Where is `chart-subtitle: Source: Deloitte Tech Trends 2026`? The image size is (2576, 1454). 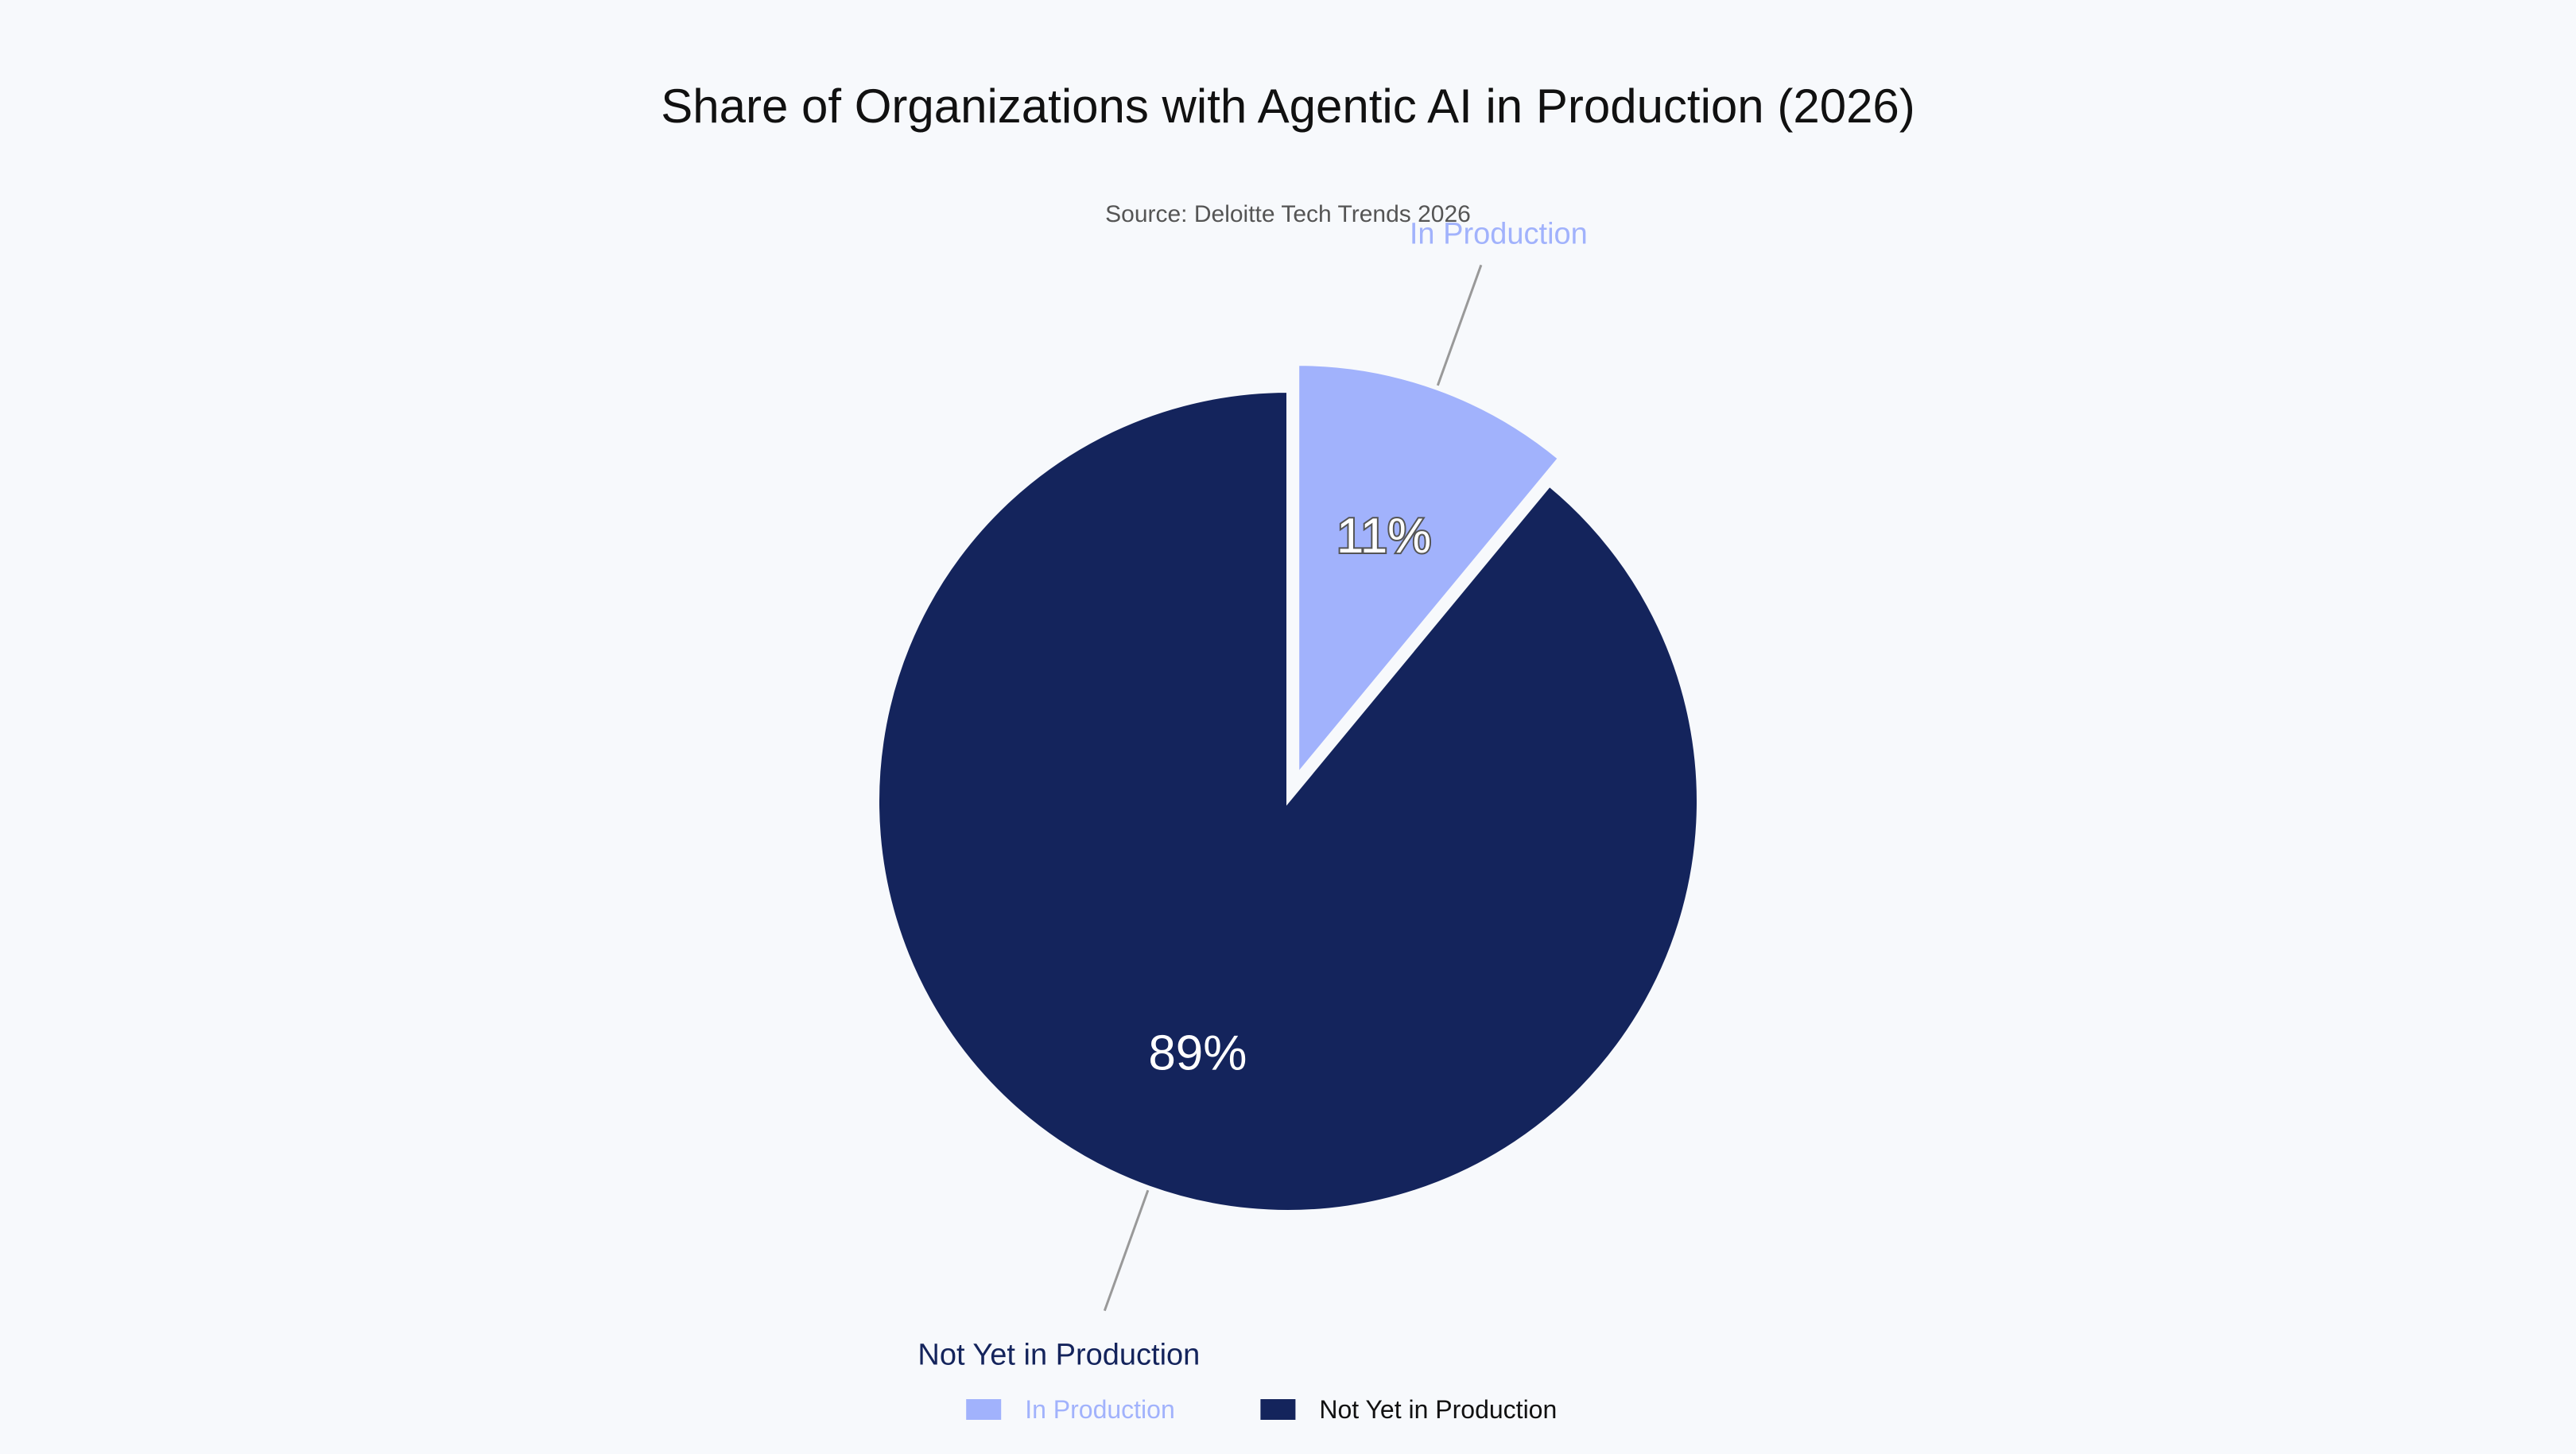
chart-subtitle: Source: Deloitte Tech Trends 2026 is located at coordinates (1288, 214).